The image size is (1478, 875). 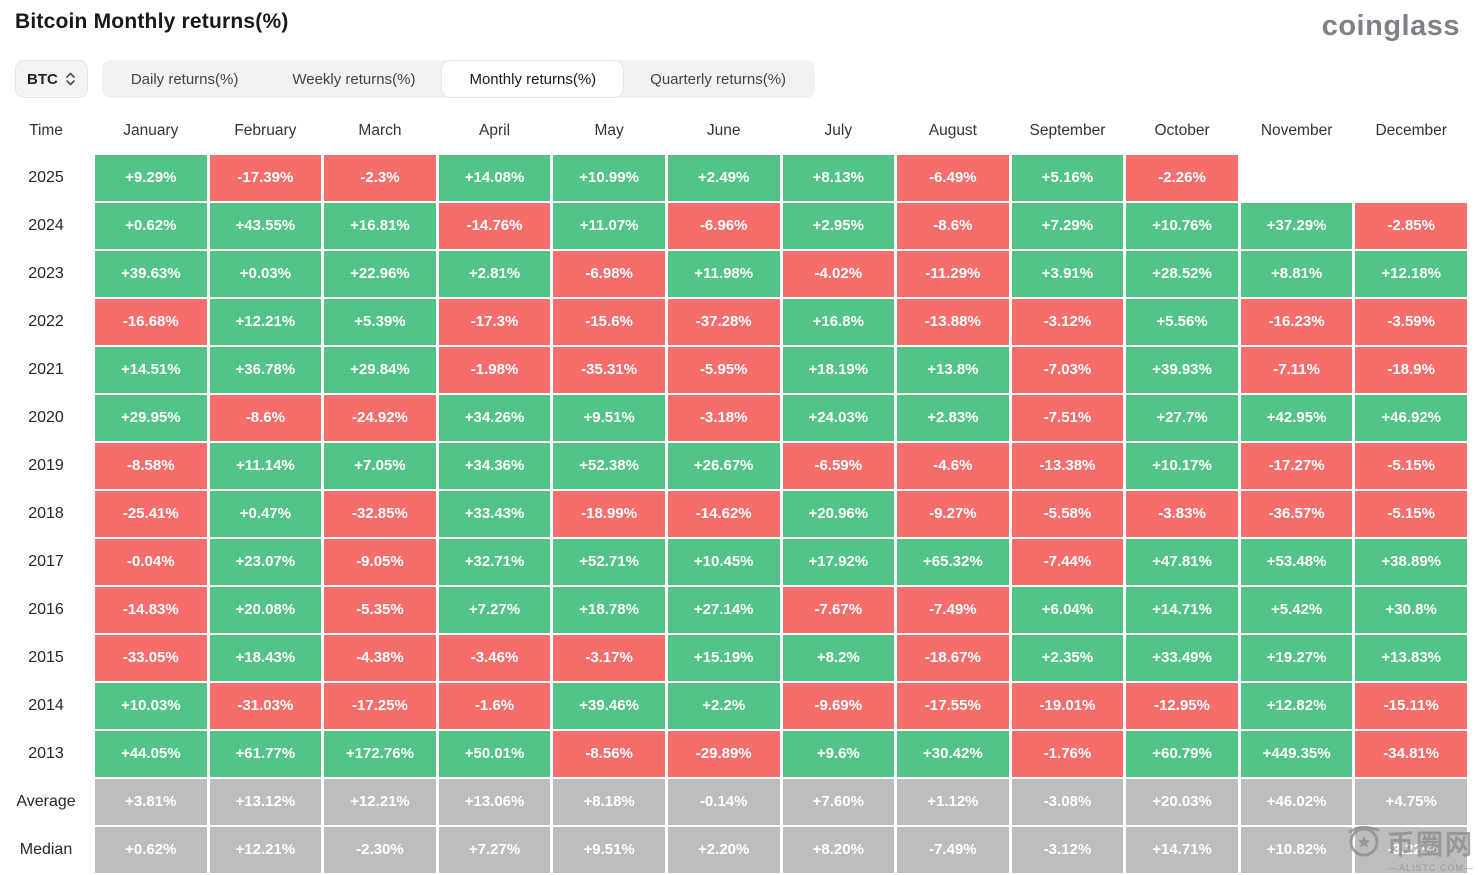 What do you see at coordinates (151, 178) in the screenshot?
I see `return-cell: +9.29%` at bounding box center [151, 178].